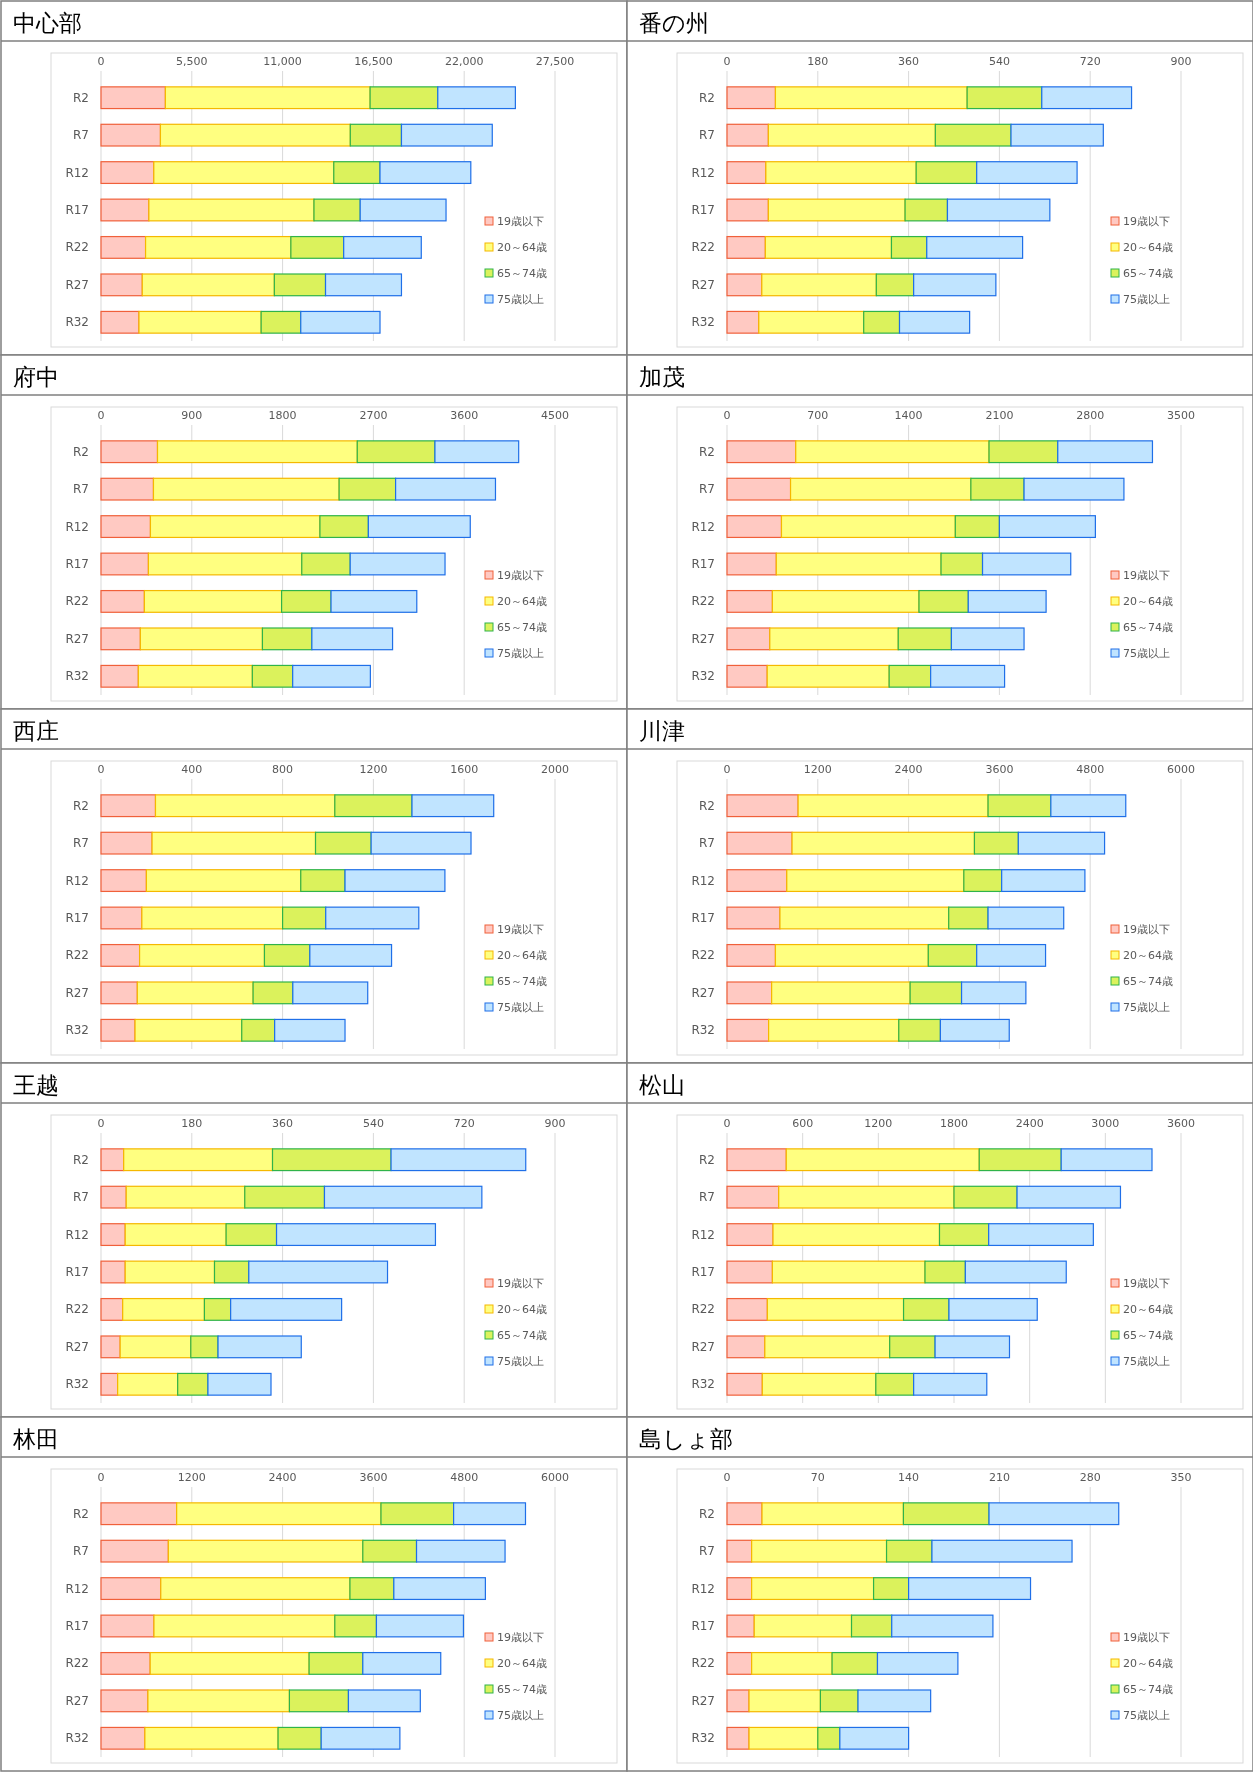  I want to click on x-tick-label: 360, so click(283, 1123).